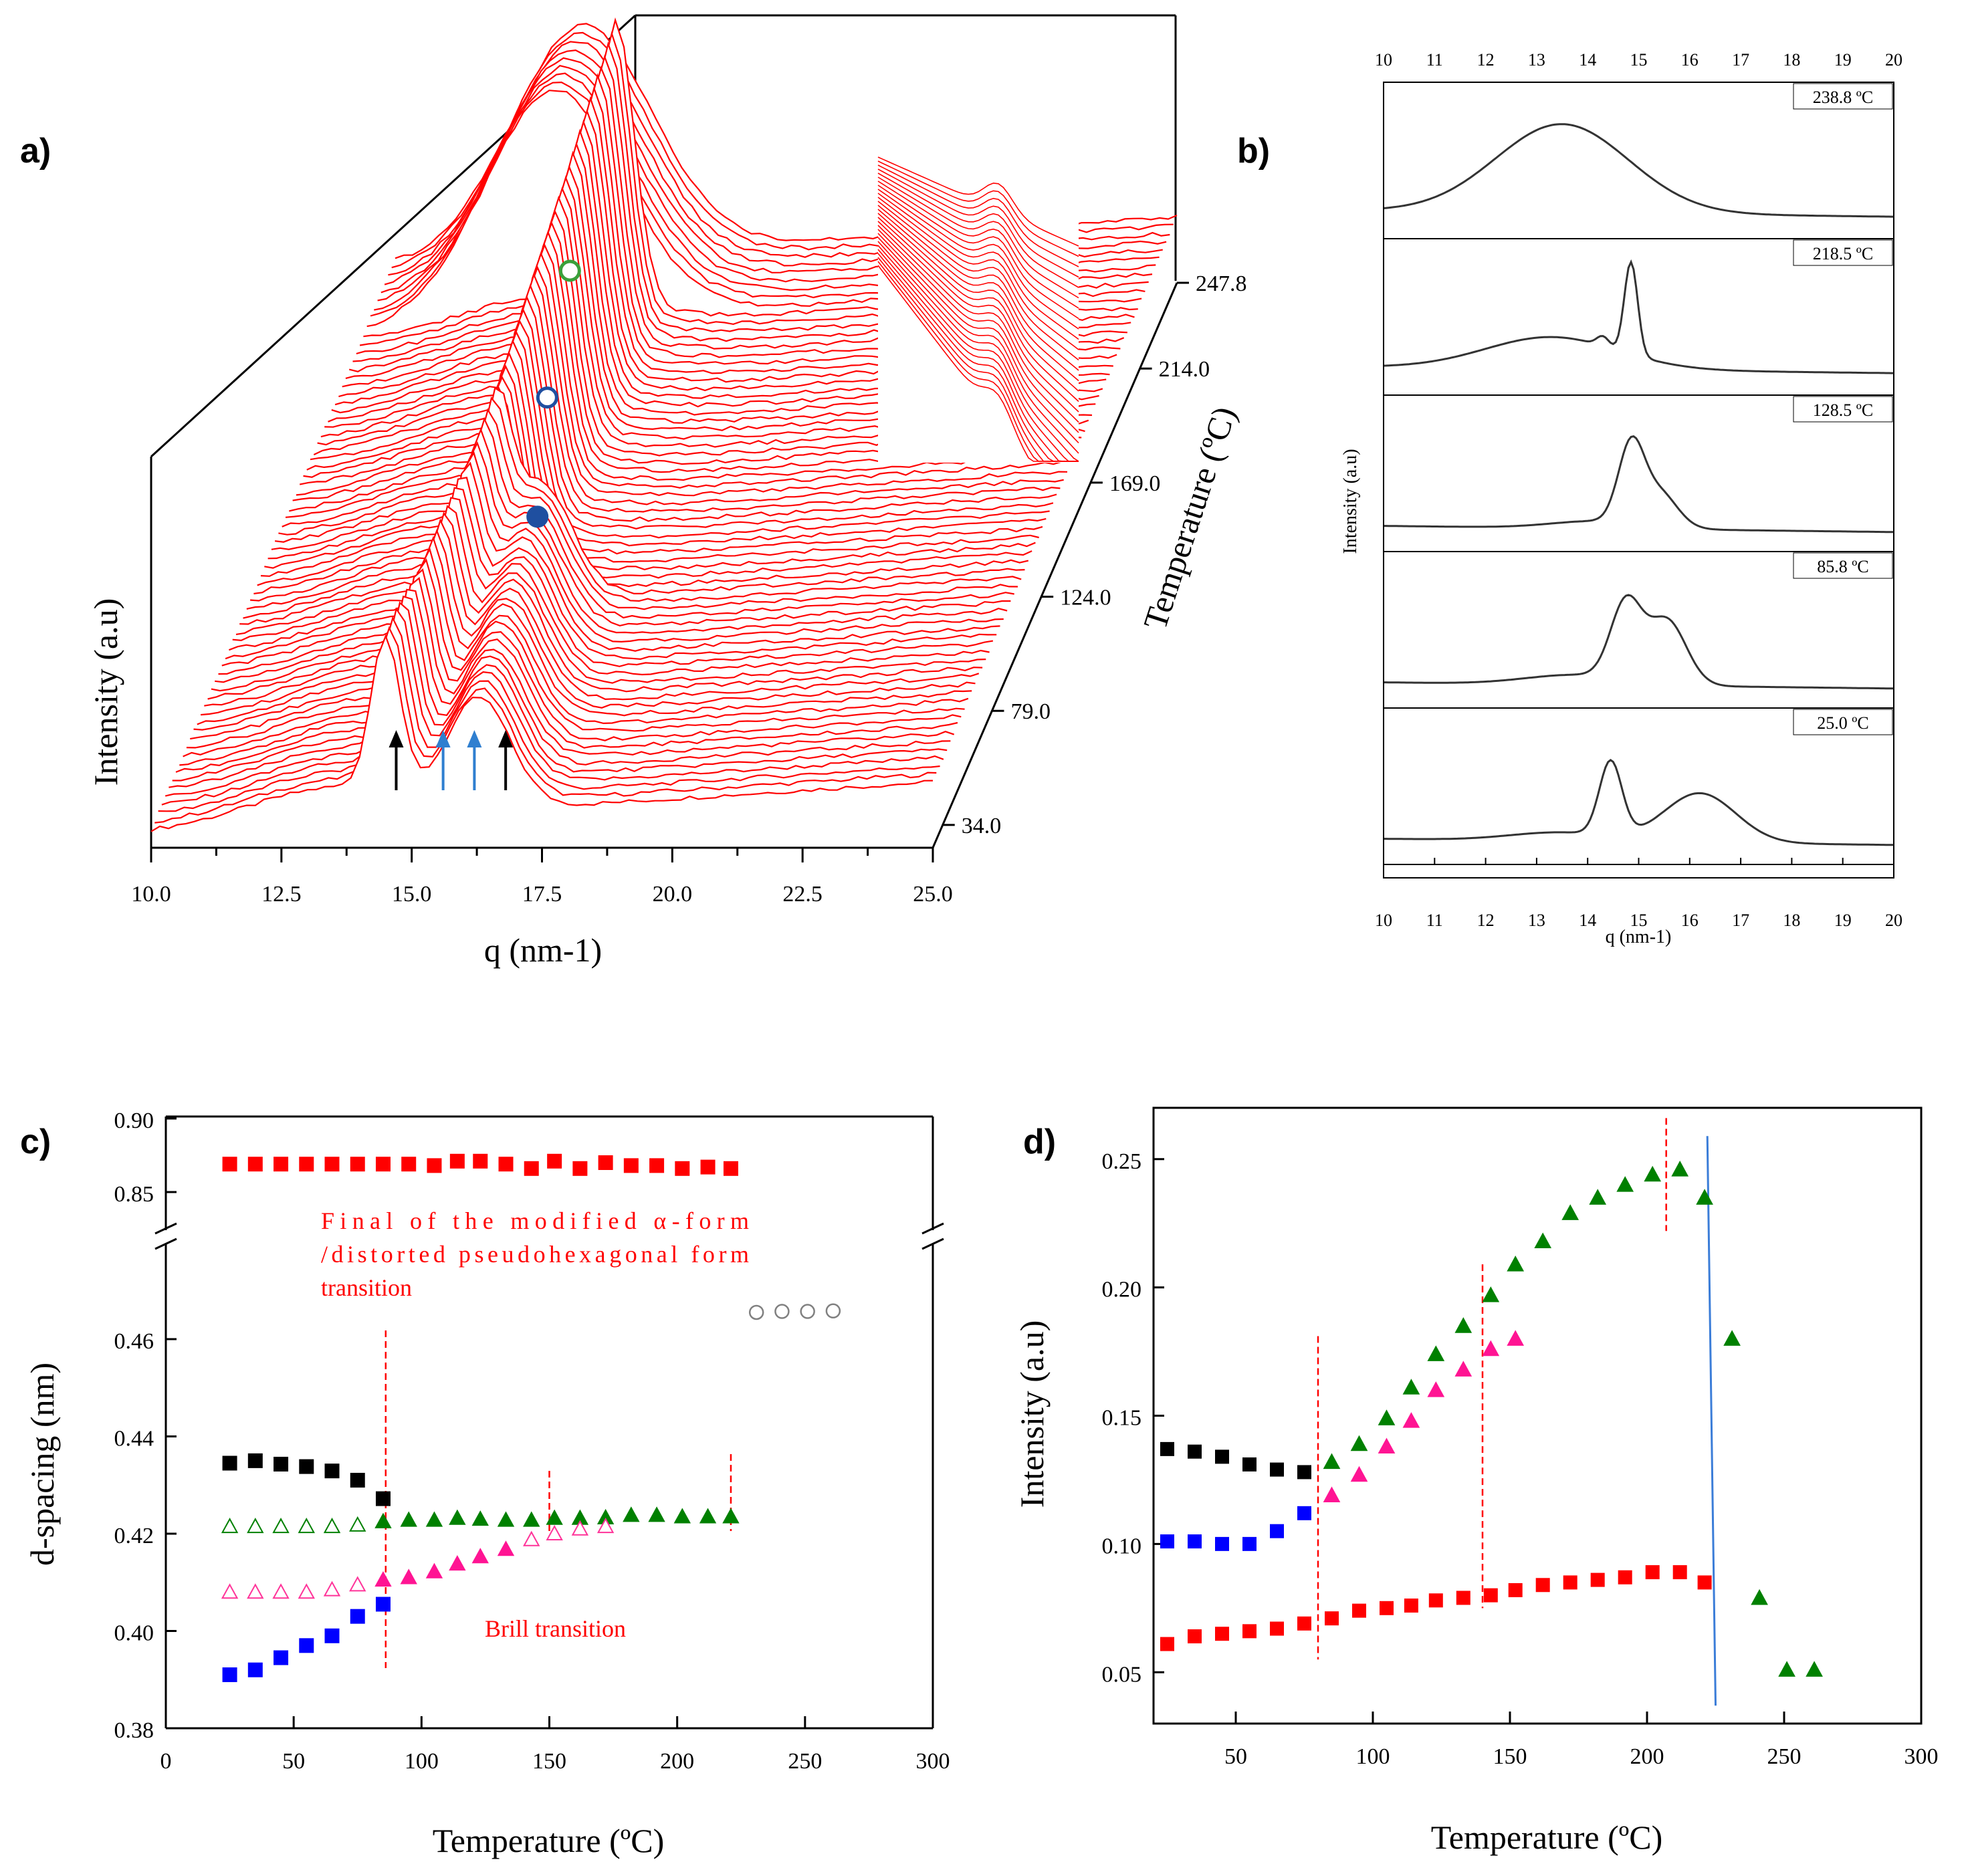 This screenshot has height=1876, width=1964. Describe the element at coordinates (933, 894) in the screenshot. I see `x-tick-label: 25.0` at that location.